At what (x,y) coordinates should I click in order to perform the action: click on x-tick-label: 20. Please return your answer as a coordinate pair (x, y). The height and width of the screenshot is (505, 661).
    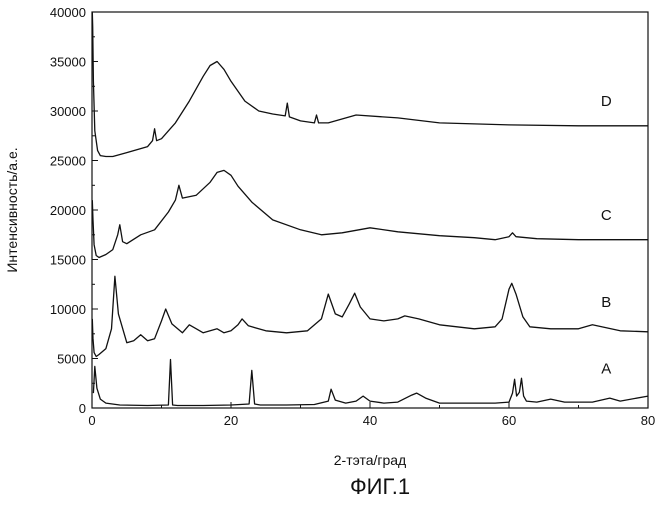
    Looking at the image, I should click on (231, 420).